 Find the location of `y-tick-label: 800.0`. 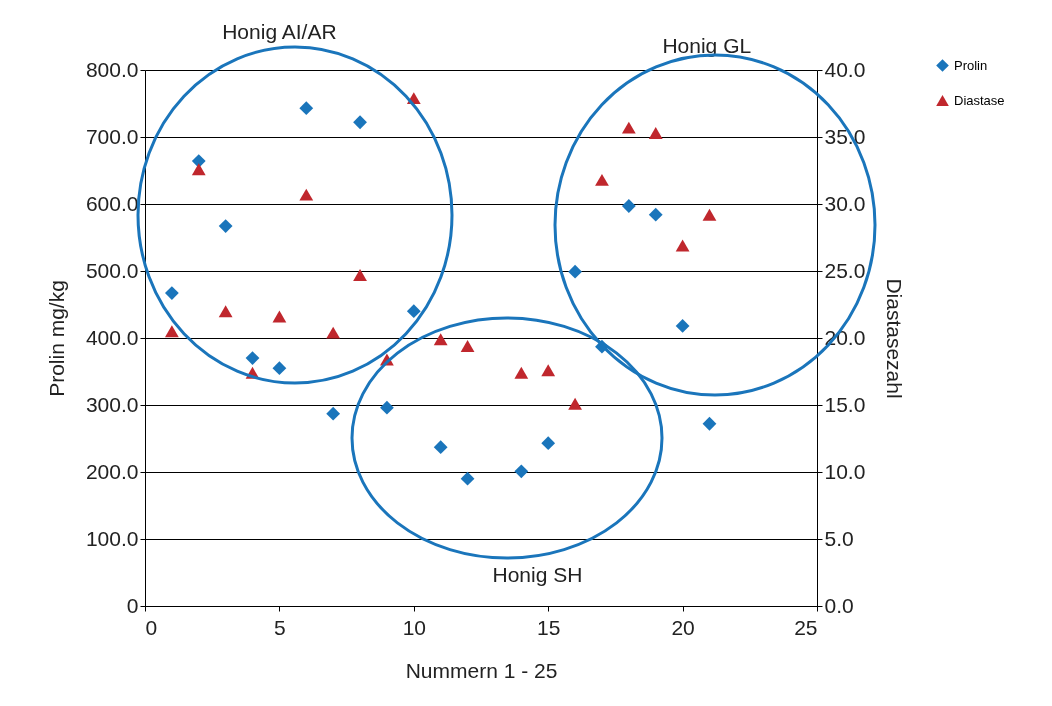

y-tick-label: 800.0 is located at coordinates (112, 69).